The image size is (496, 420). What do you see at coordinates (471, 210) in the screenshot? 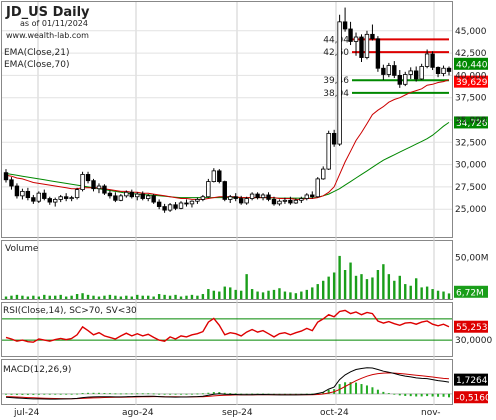
I see `price-tick-label: 25,000` at bounding box center [471, 210].